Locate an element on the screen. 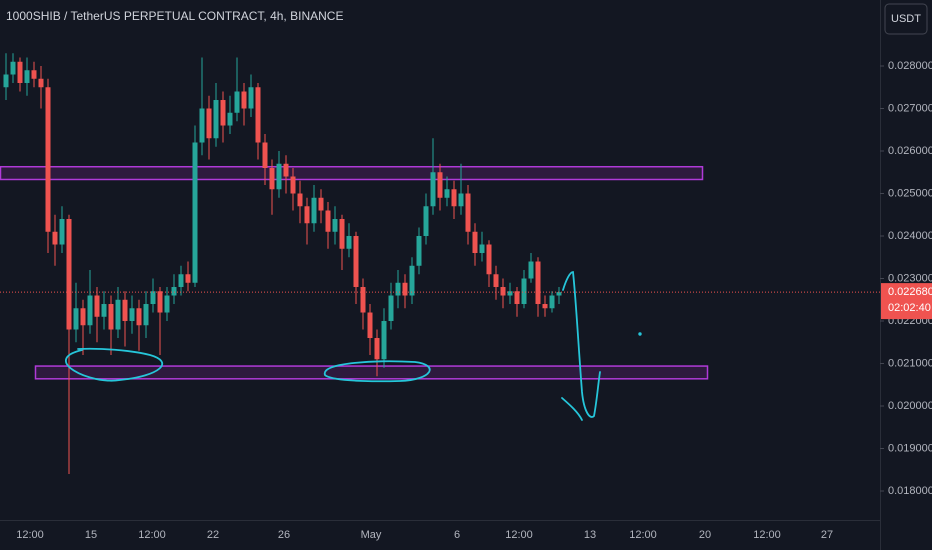  x-tick-label: 15 is located at coordinates (91, 535).